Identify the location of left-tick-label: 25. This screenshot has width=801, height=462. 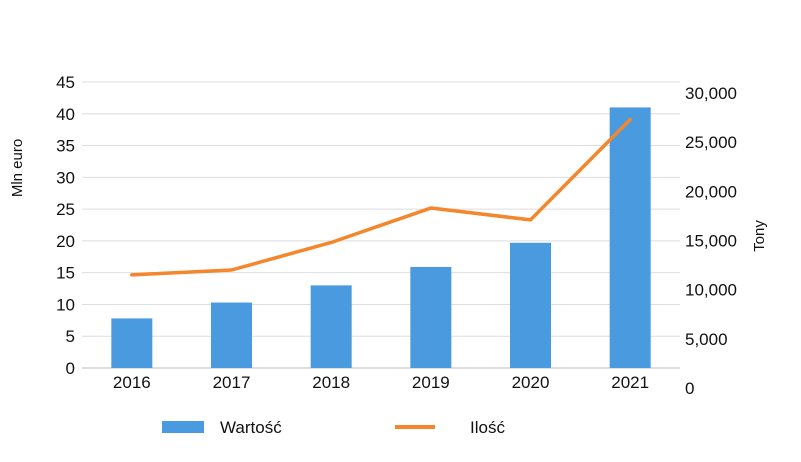
(65, 209).